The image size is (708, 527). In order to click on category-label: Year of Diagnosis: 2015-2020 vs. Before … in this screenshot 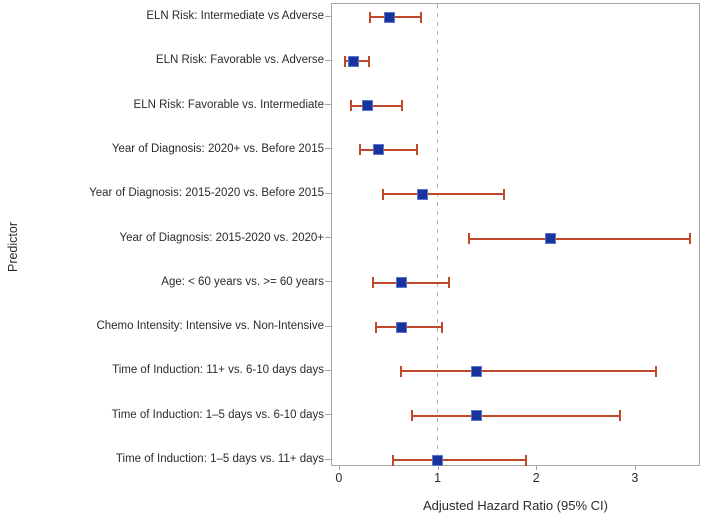, I will do `click(206, 193)`.